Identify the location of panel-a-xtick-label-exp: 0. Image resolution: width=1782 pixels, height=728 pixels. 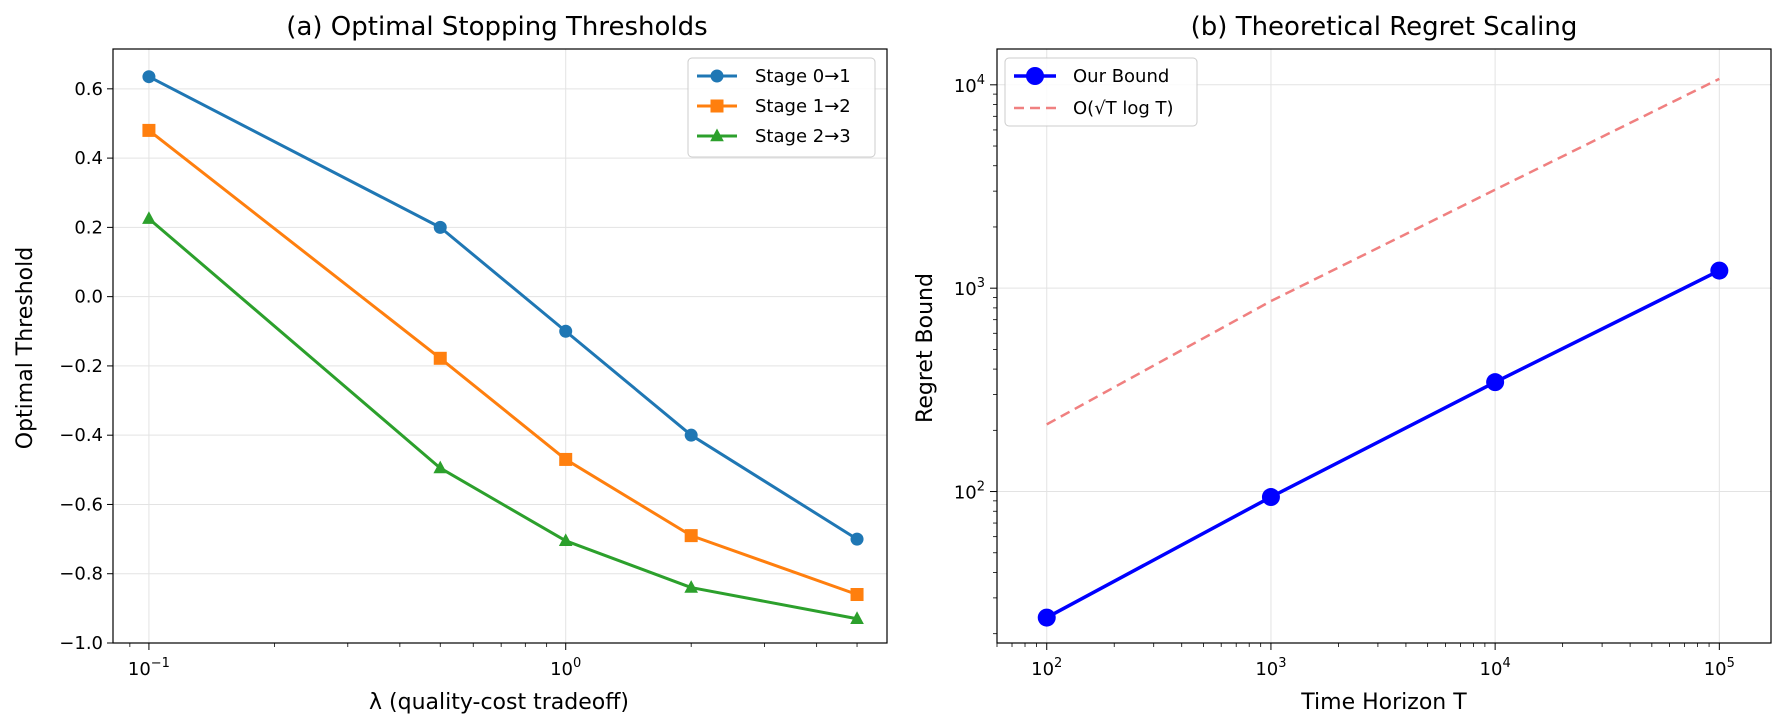
(577, 663).